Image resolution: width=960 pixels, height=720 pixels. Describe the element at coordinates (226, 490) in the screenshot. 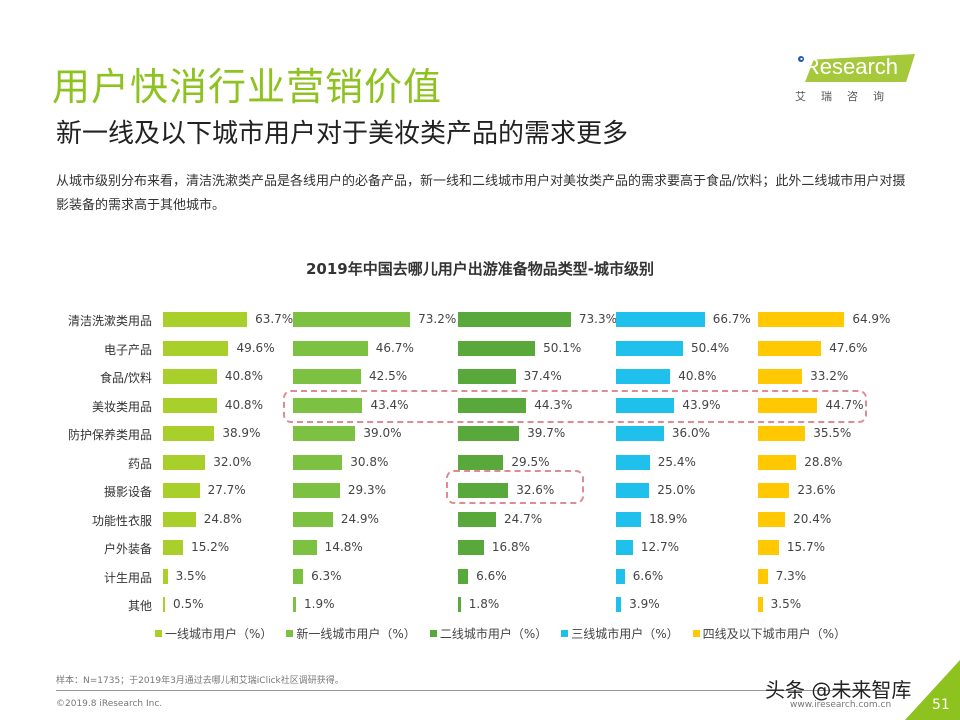

I see `data-label: 27.7%` at that location.